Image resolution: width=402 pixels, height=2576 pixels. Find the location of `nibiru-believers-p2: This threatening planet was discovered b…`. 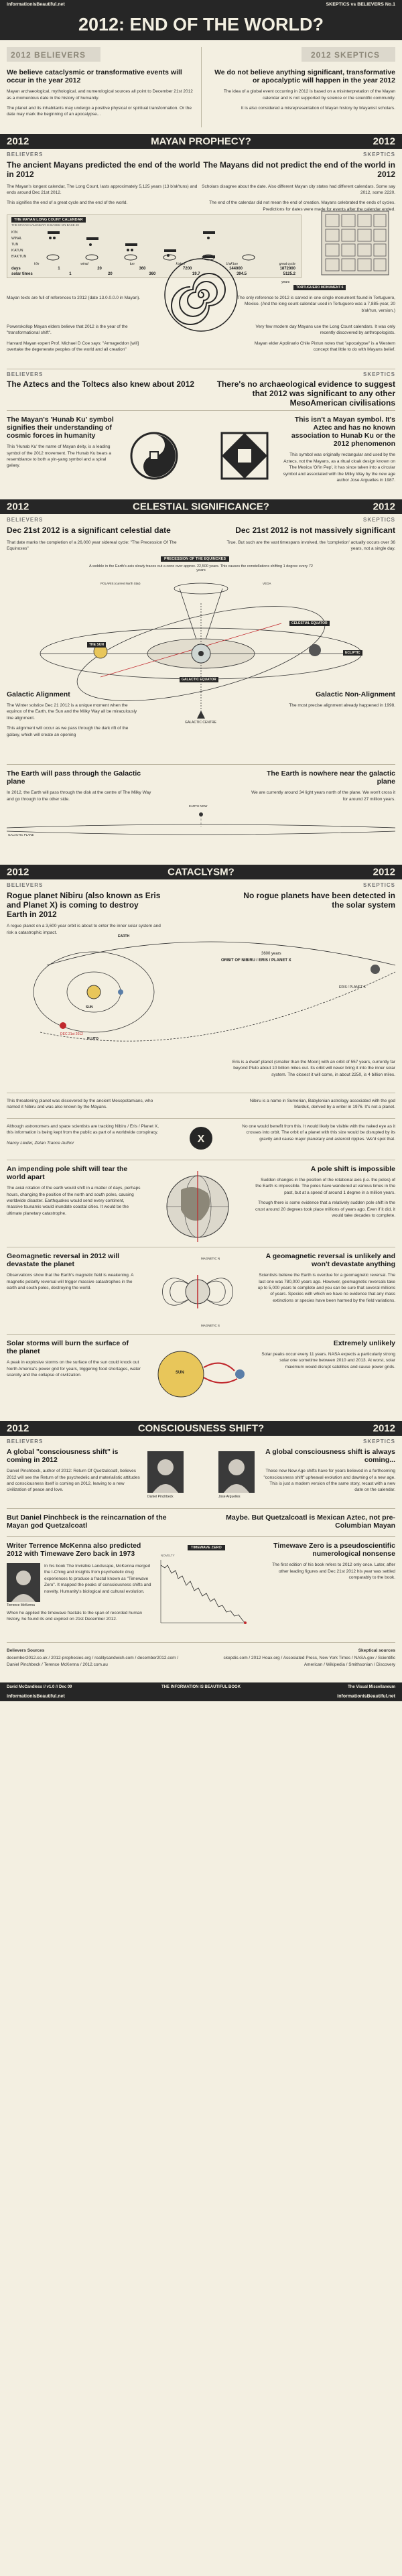

nibiru-believers-p2: This threatening planet was discovered b… is located at coordinates (80, 1104).